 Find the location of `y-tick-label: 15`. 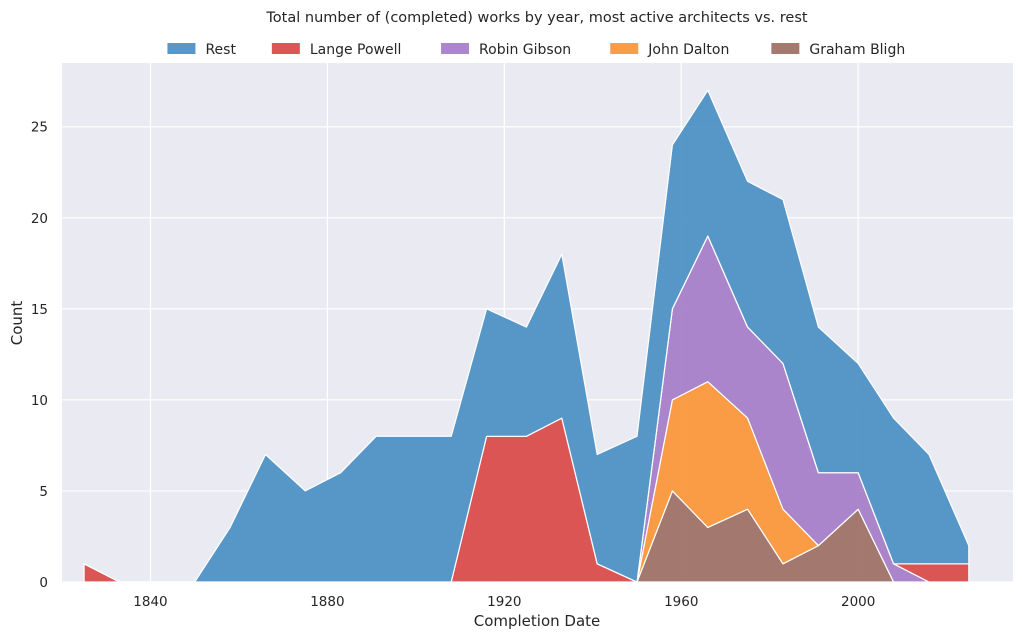

y-tick-label: 15 is located at coordinates (39, 310).